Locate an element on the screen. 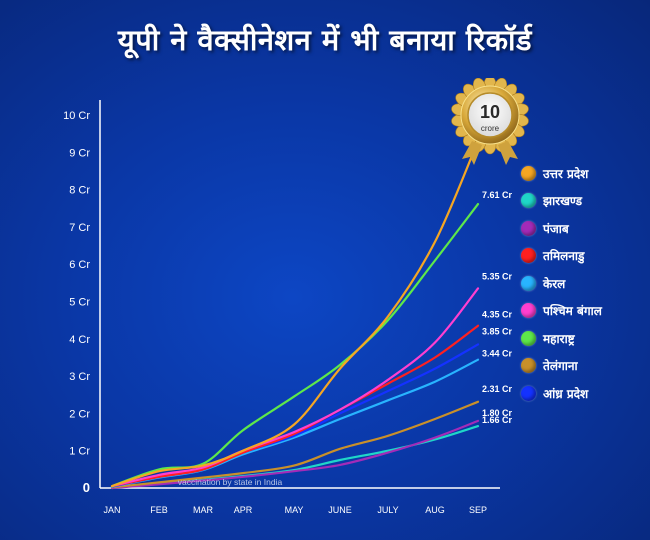  legend-item: उत्तर प्रदेश is located at coordinates (554, 173).